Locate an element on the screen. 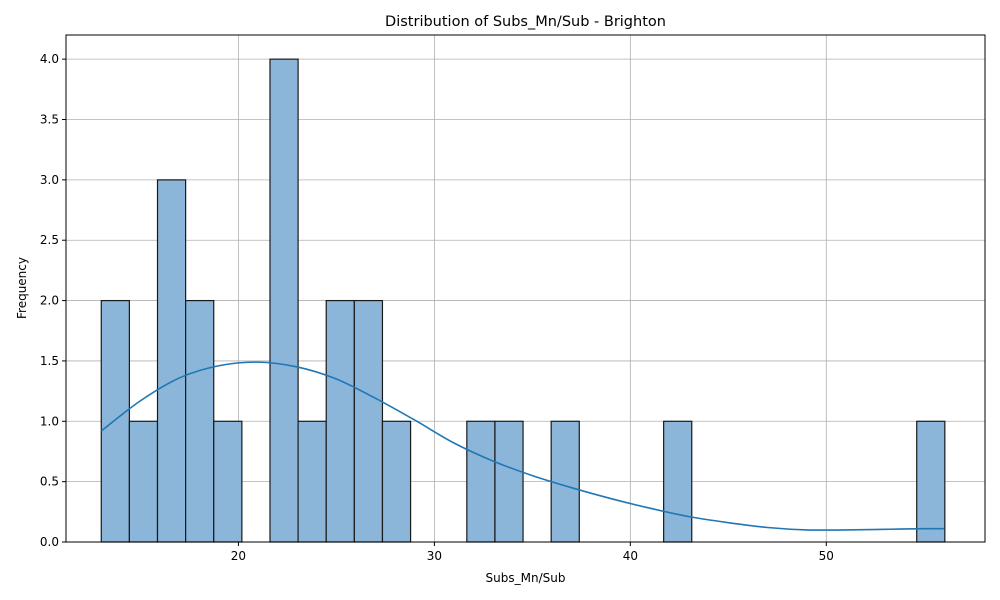 Image resolution: width=1000 pixels, height=600 pixels. chart-title: Distribution of Subs_Mn/Sub - Brighton is located at coordinates (525, 22).